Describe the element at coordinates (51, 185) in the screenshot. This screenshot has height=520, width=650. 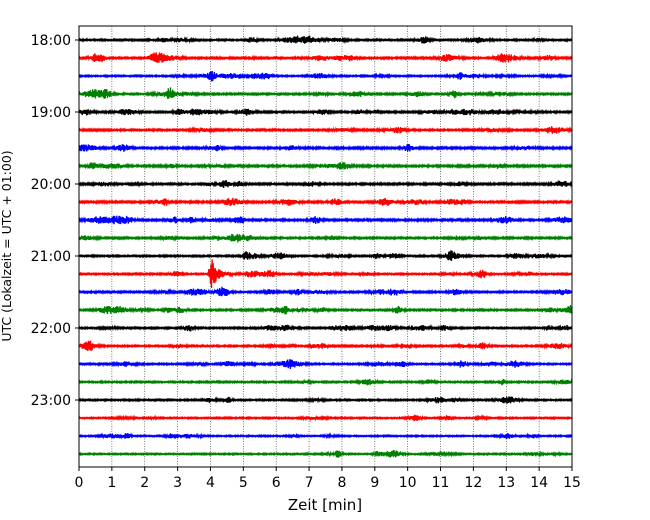
I see `y-tick-label: 20:00` at that location.